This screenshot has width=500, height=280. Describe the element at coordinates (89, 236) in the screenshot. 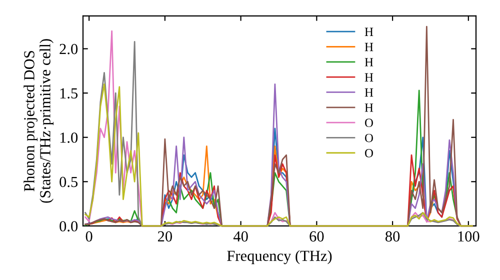

I see `x-tick-label: 0` at that location.